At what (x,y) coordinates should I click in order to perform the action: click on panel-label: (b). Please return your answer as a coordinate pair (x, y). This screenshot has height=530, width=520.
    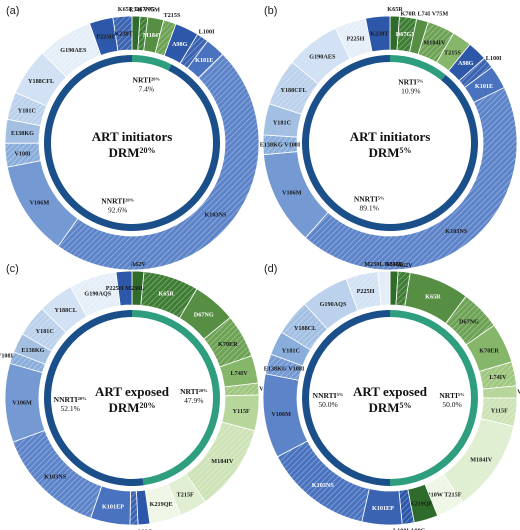
    Looking at the image, I should click on (270, 11).